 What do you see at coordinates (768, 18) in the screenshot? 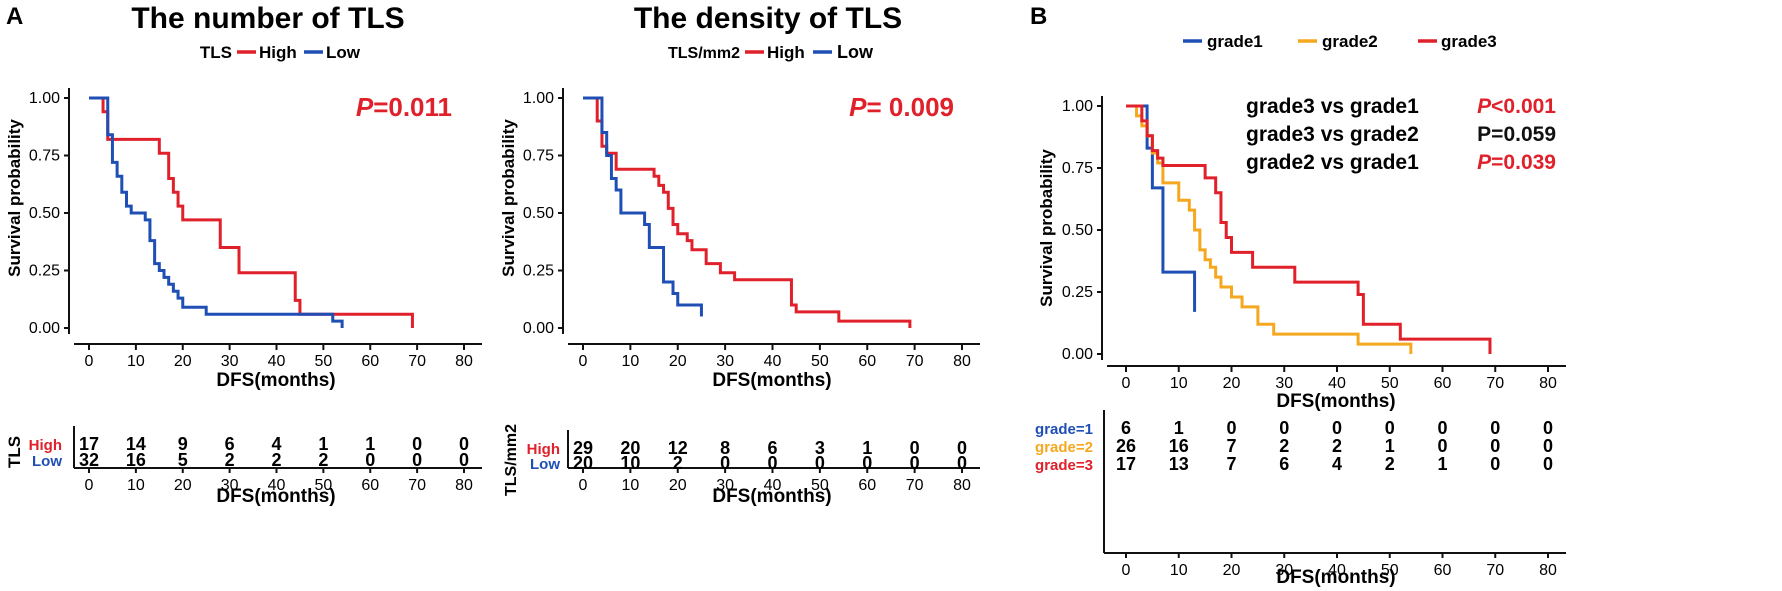
I see `chart-title: The density of TLS` at bounding box center [768, 18].